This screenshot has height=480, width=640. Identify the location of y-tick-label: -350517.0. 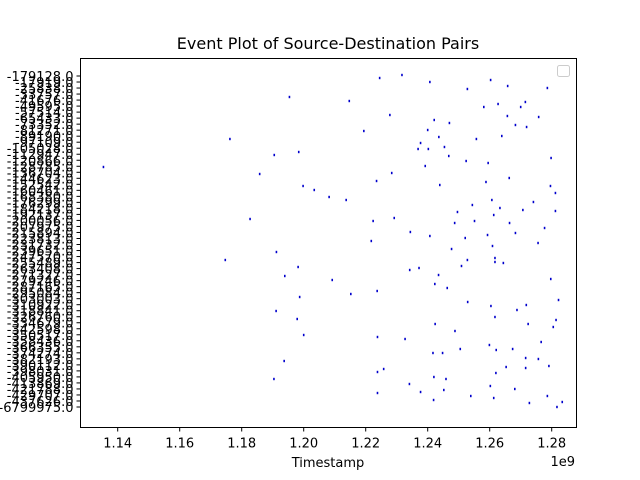
(40, 336).